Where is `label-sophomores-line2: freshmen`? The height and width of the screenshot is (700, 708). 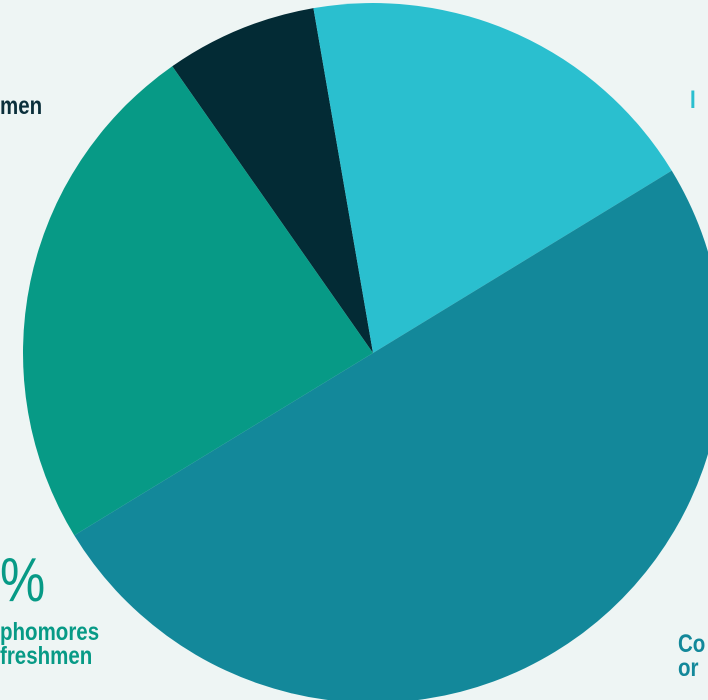 label-sophomores-line2: freshmen is located at coordinates (46, 656).